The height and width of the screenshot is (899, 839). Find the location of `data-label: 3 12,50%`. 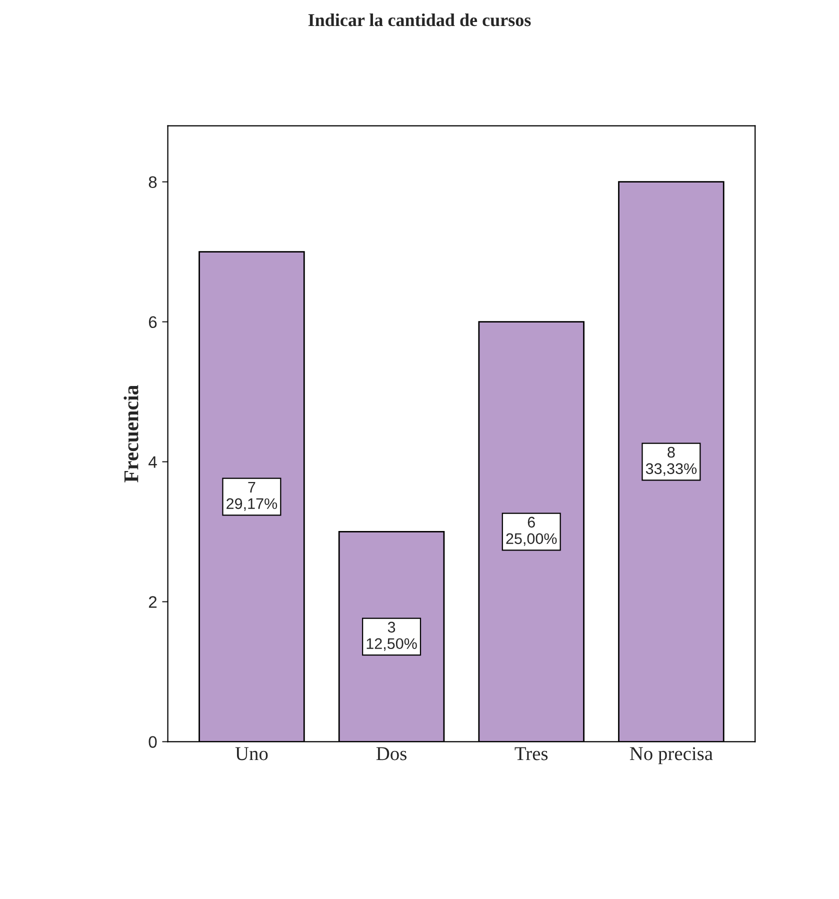

data-label: 3 12,50% is located at coordinates (391, 636).